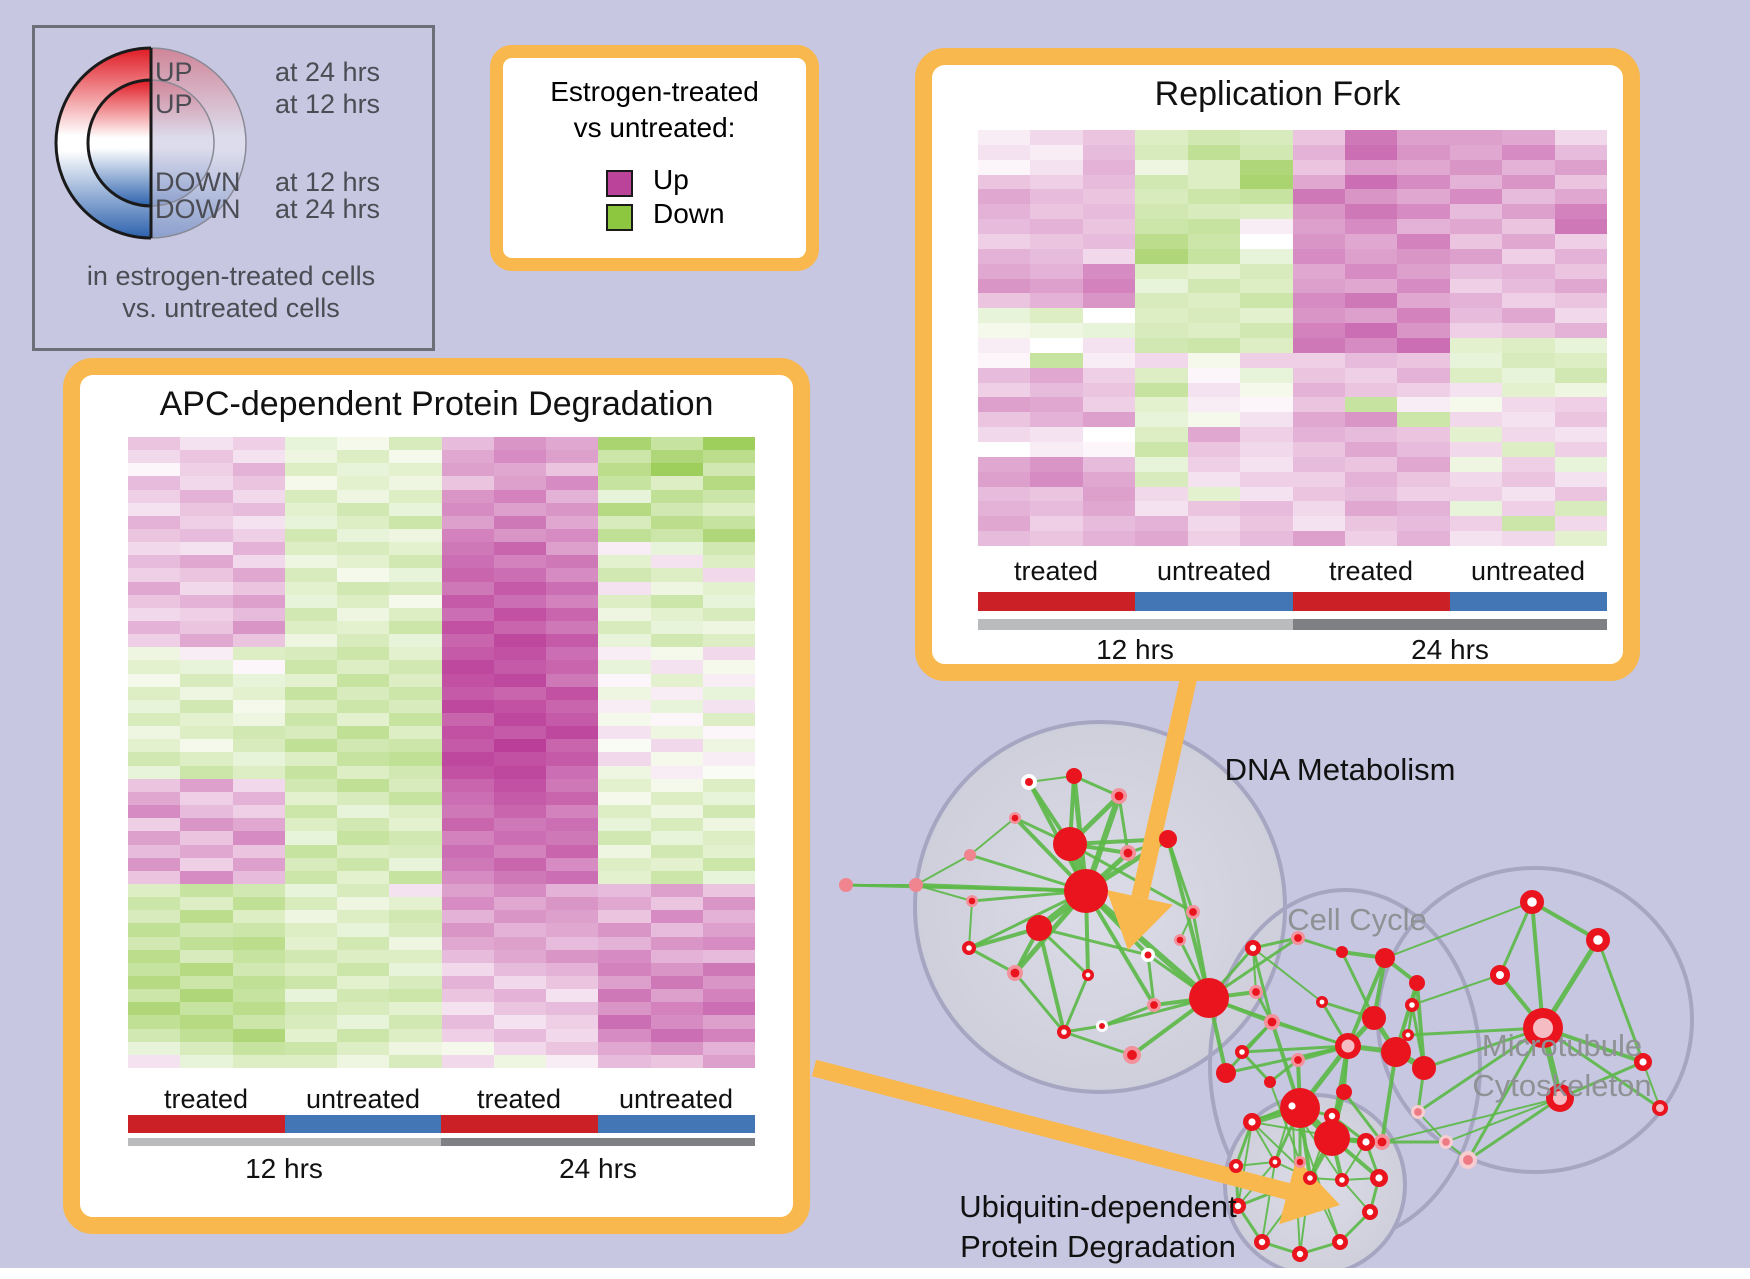  What do you see at coordinates (1098, 1206) in the screenshot?
I see `ubiquitin-label-1: Ubiquitin-dependent` at bounding box center [1098, 1206].